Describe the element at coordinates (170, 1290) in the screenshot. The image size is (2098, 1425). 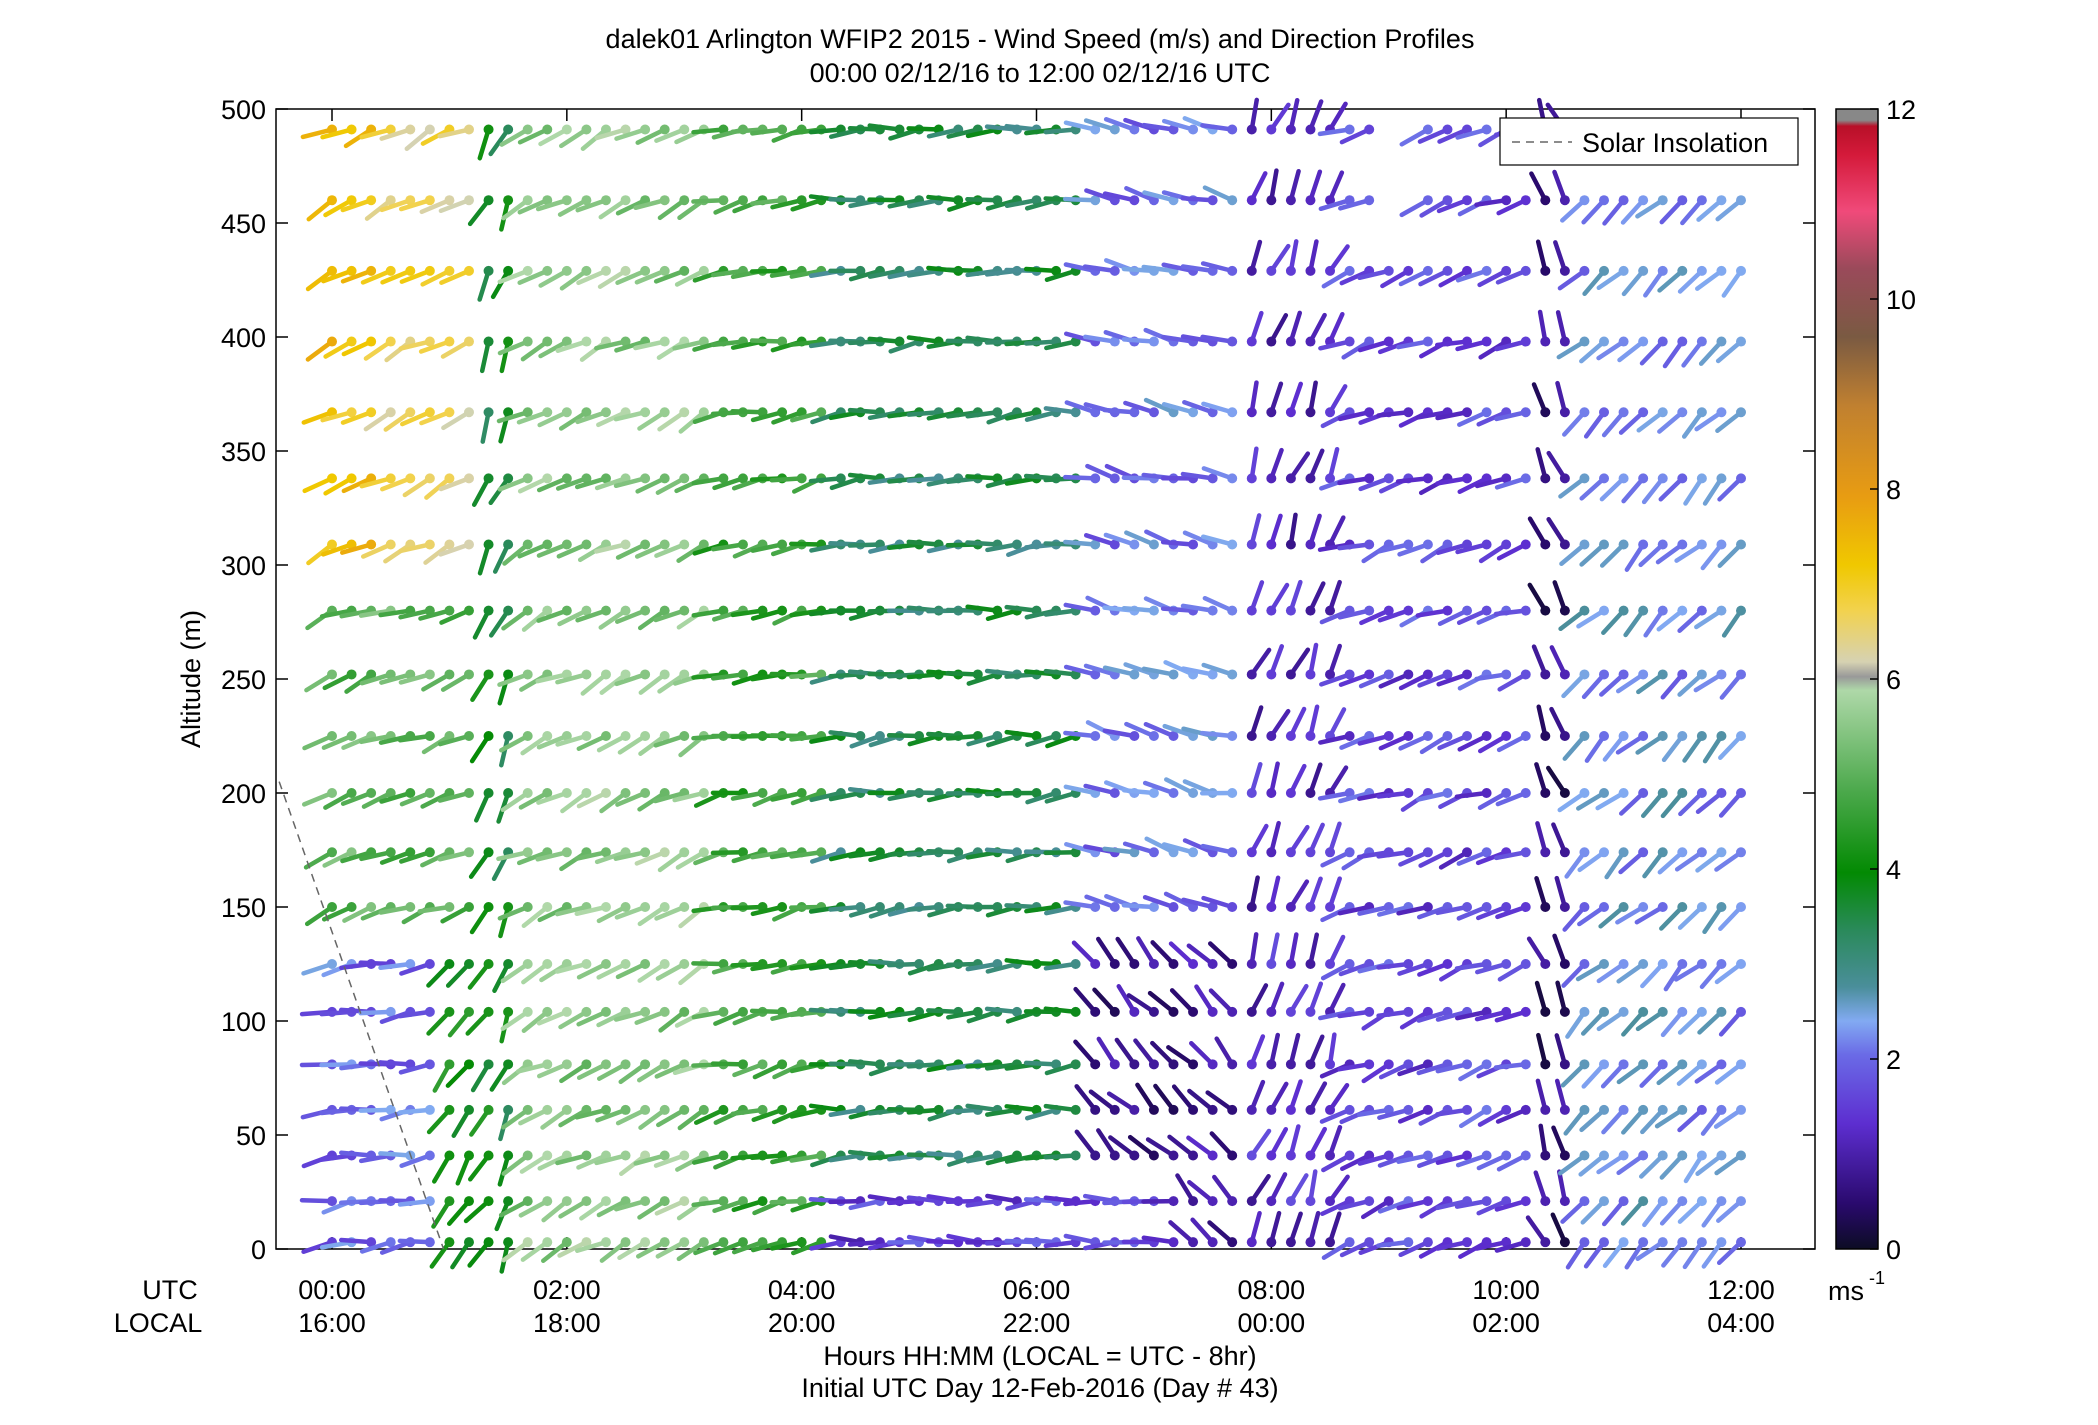
I see `x-row-label-utc: UTC` at that location.